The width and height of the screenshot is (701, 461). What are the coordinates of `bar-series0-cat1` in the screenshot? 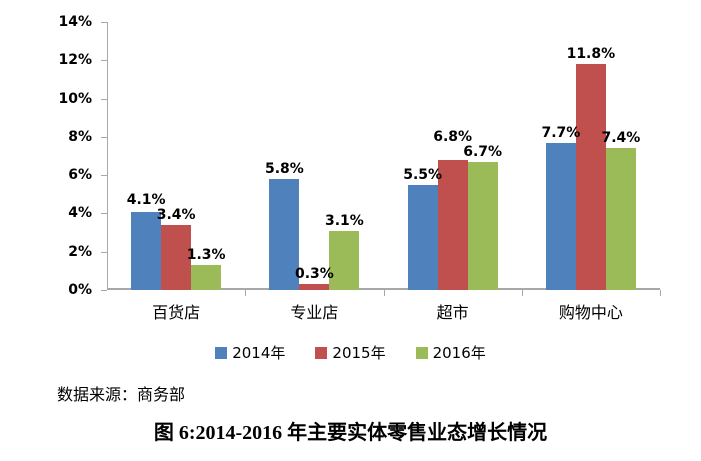 It's located at (284, 234).